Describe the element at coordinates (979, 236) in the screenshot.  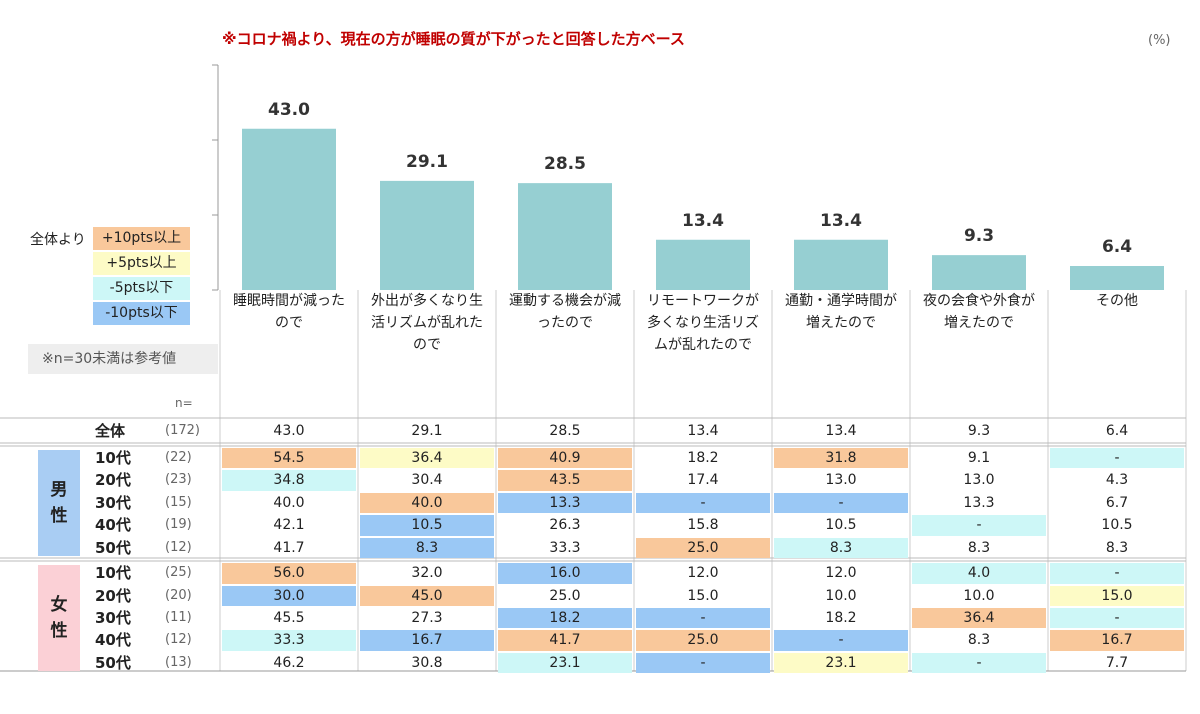
I see `value-label: 9.3` at that location.